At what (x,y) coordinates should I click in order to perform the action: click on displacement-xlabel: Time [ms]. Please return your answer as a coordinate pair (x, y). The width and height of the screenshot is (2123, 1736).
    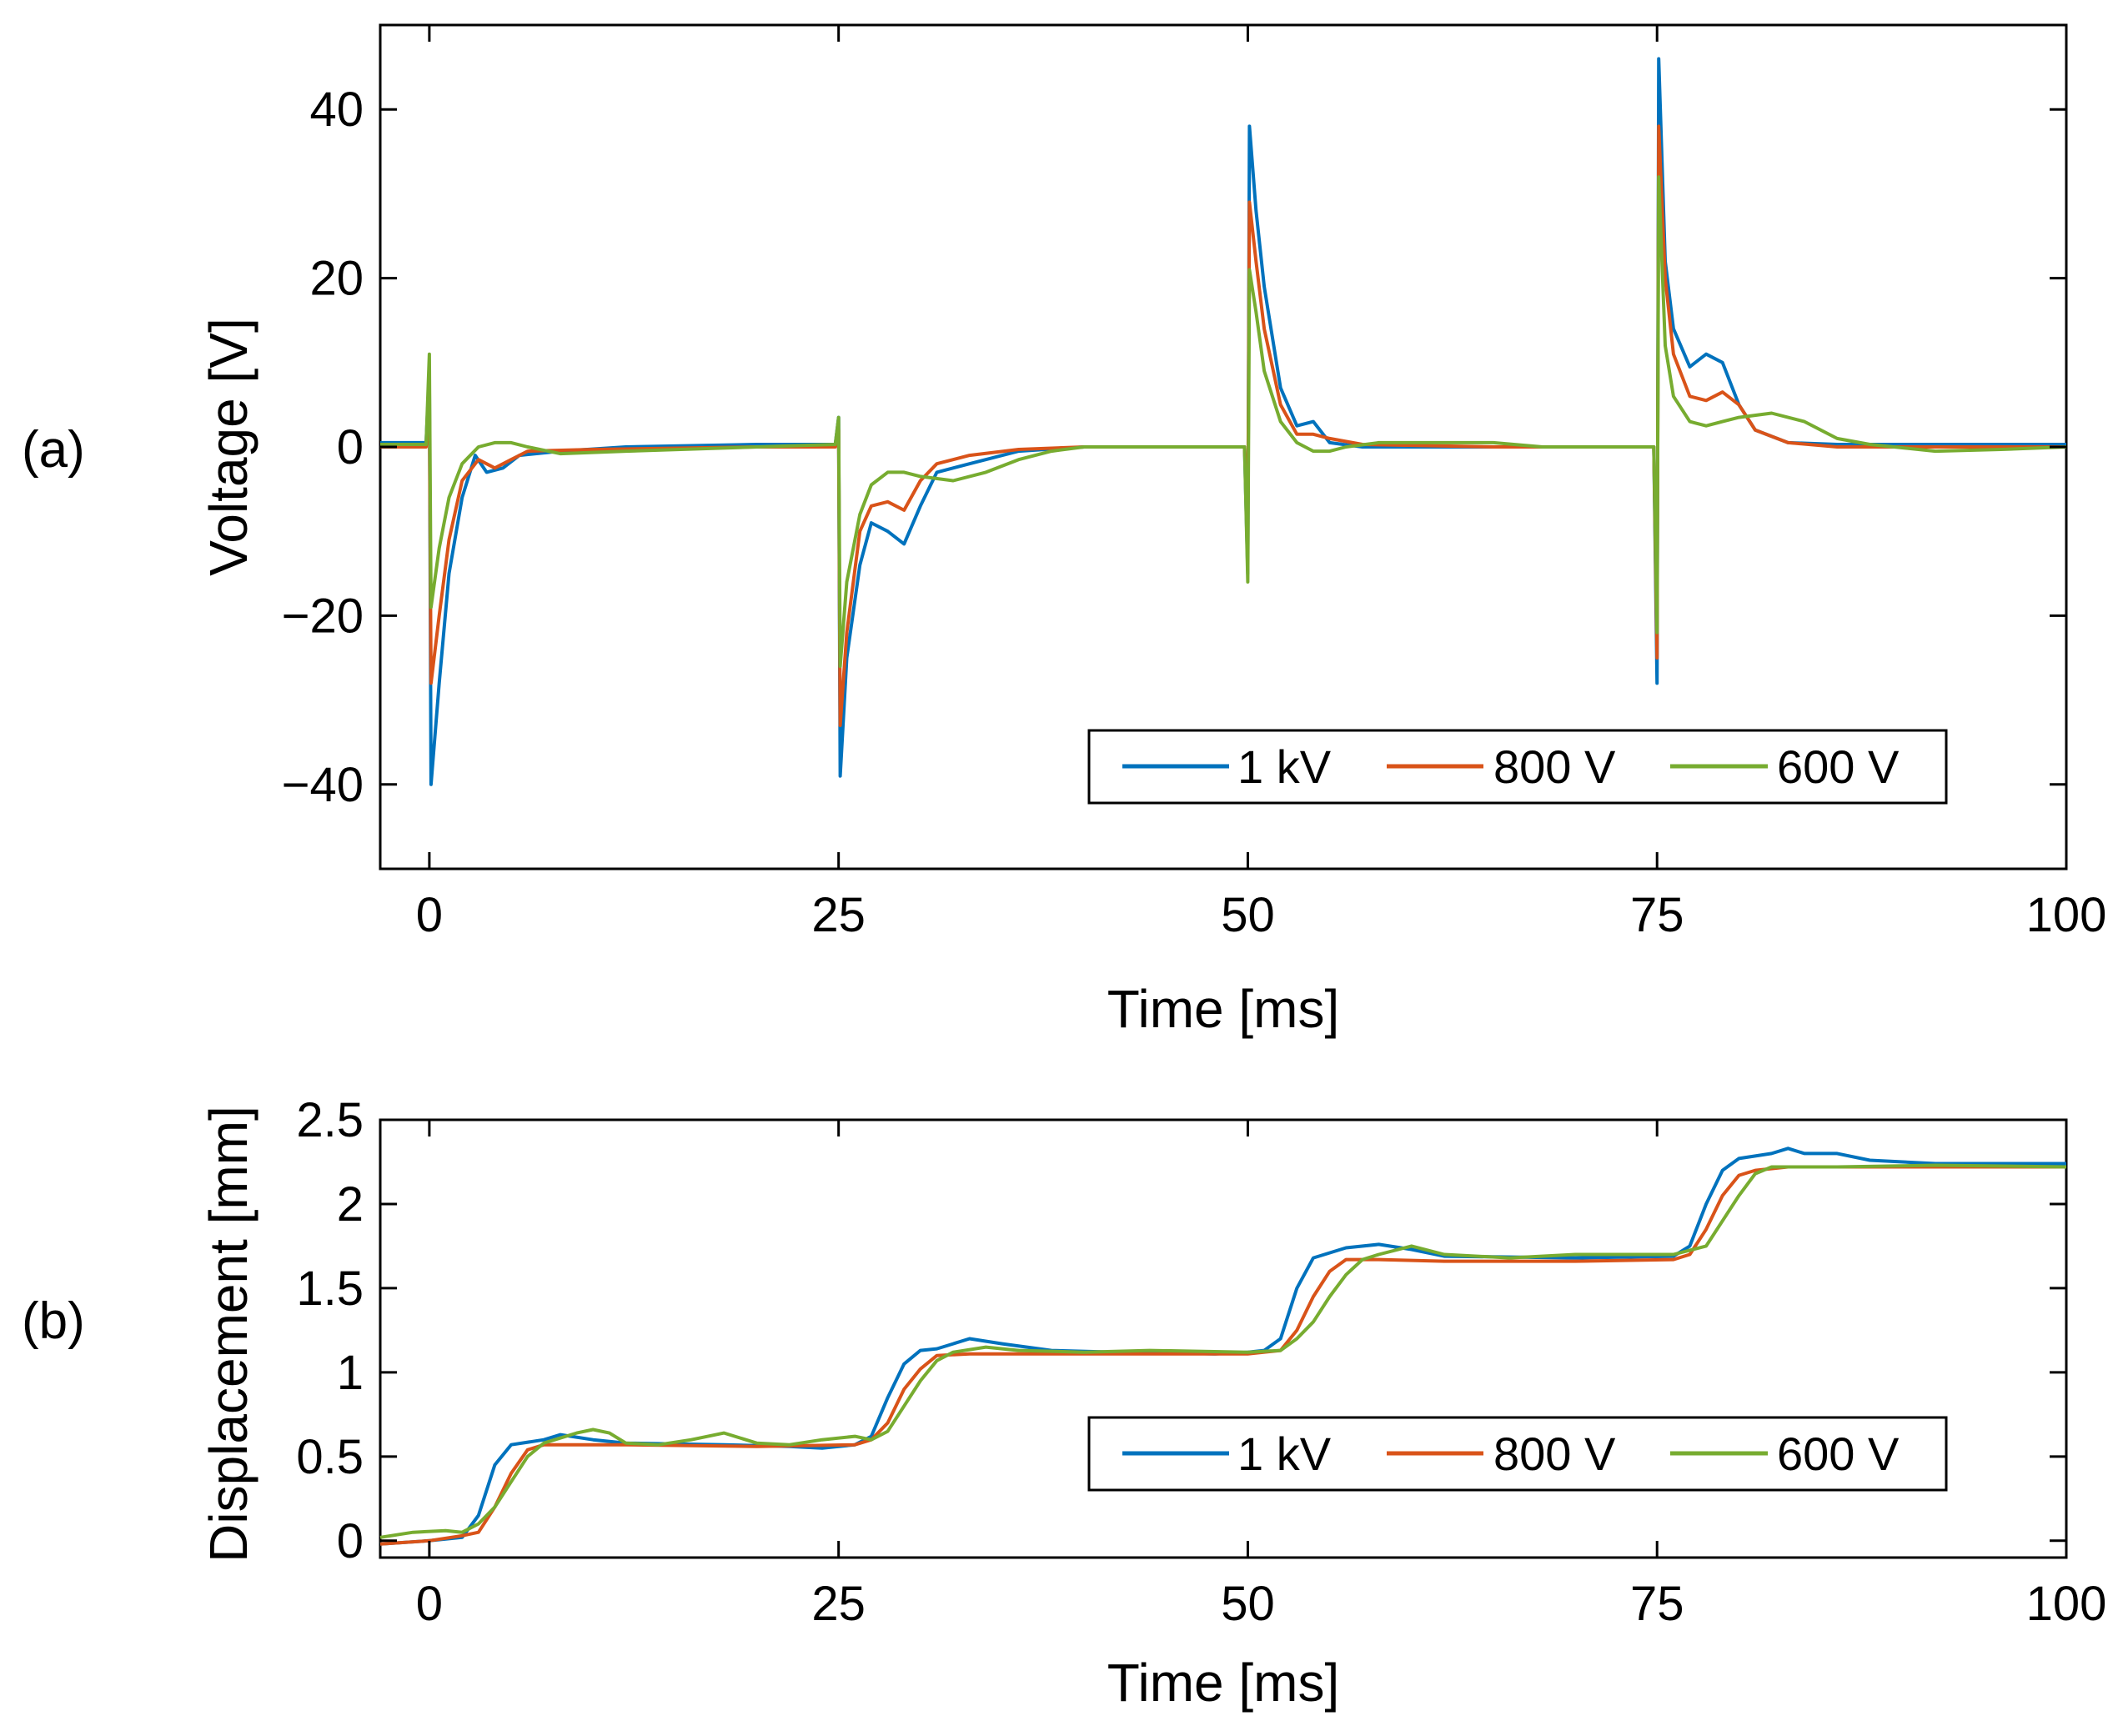
    Looking at the image, I should click on (1223, 1683).